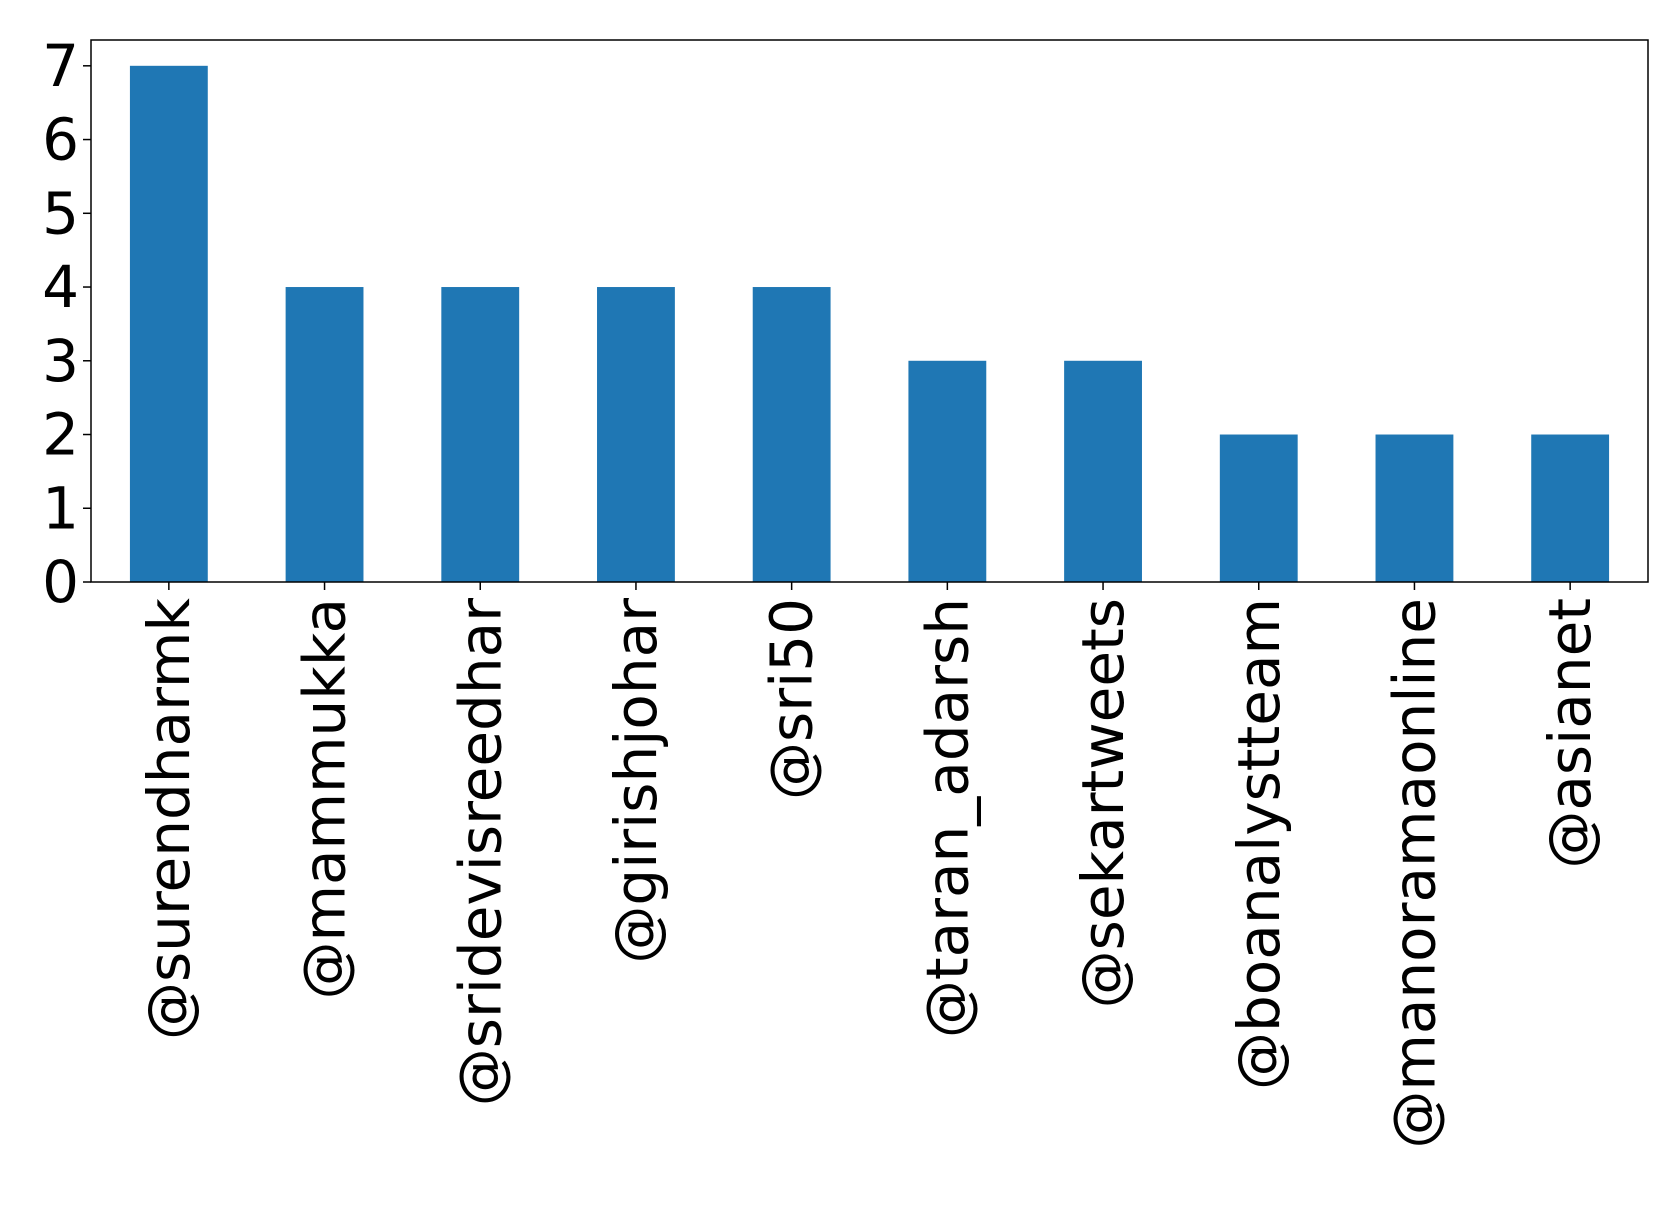 The image size is (1679, 1221). Describe the element at coordinates (60, 361) in the screenshot. I see `y-tick-label: 3` at that location.